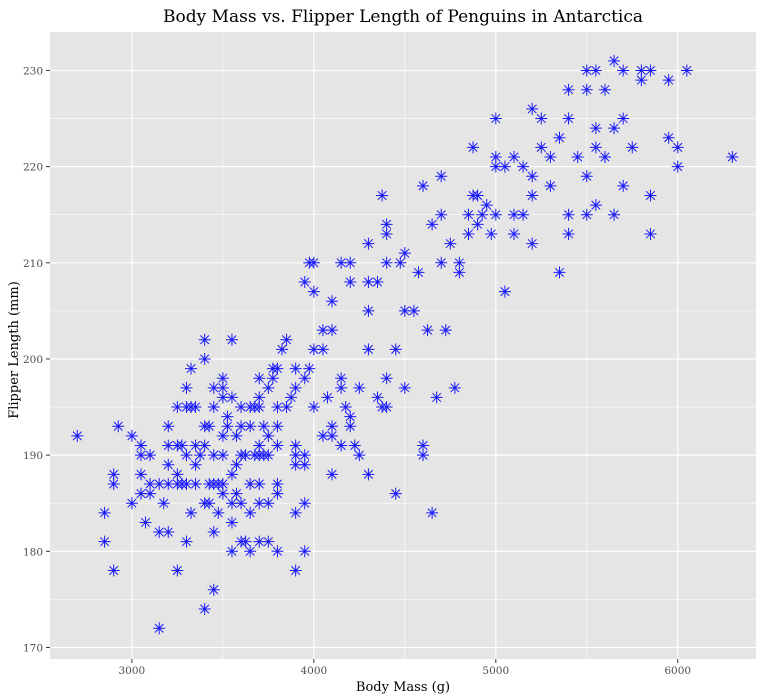 The height and width of the screenshot is (700, 762). Describe the element at coordinates (33, 168) in the screenshot. I see `y-tick-label: 220` at that location.